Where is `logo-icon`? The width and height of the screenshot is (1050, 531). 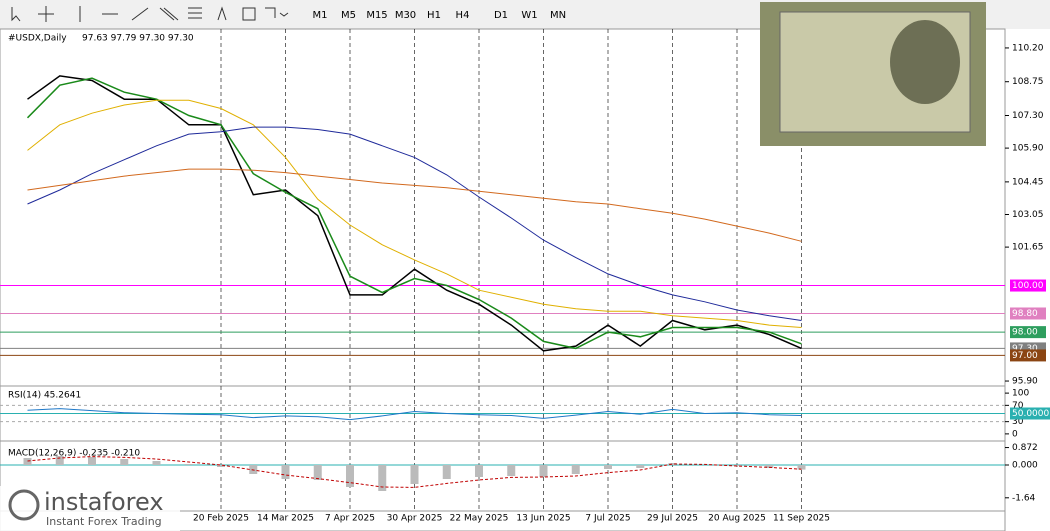 logo-icon is located at coordinates (24, 505).